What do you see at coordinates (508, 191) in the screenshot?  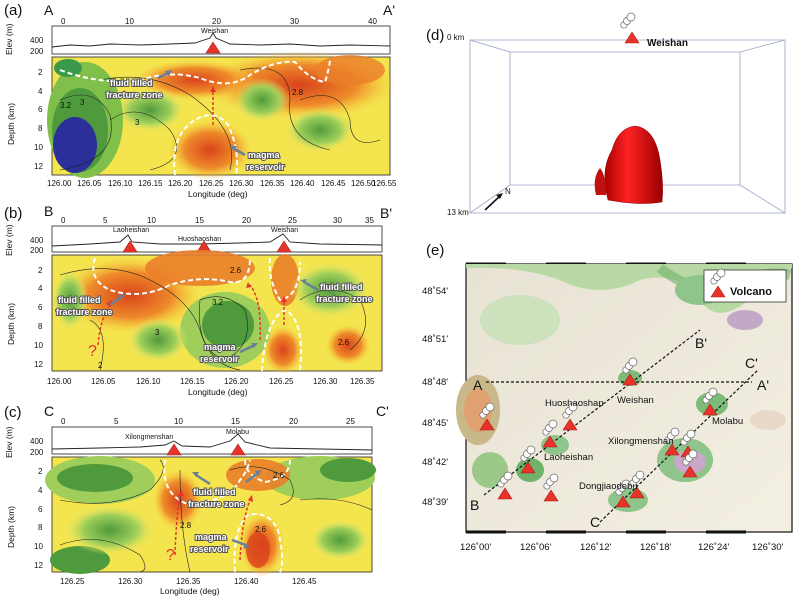 I see `north-label: N` at bounding box center [508, 191].